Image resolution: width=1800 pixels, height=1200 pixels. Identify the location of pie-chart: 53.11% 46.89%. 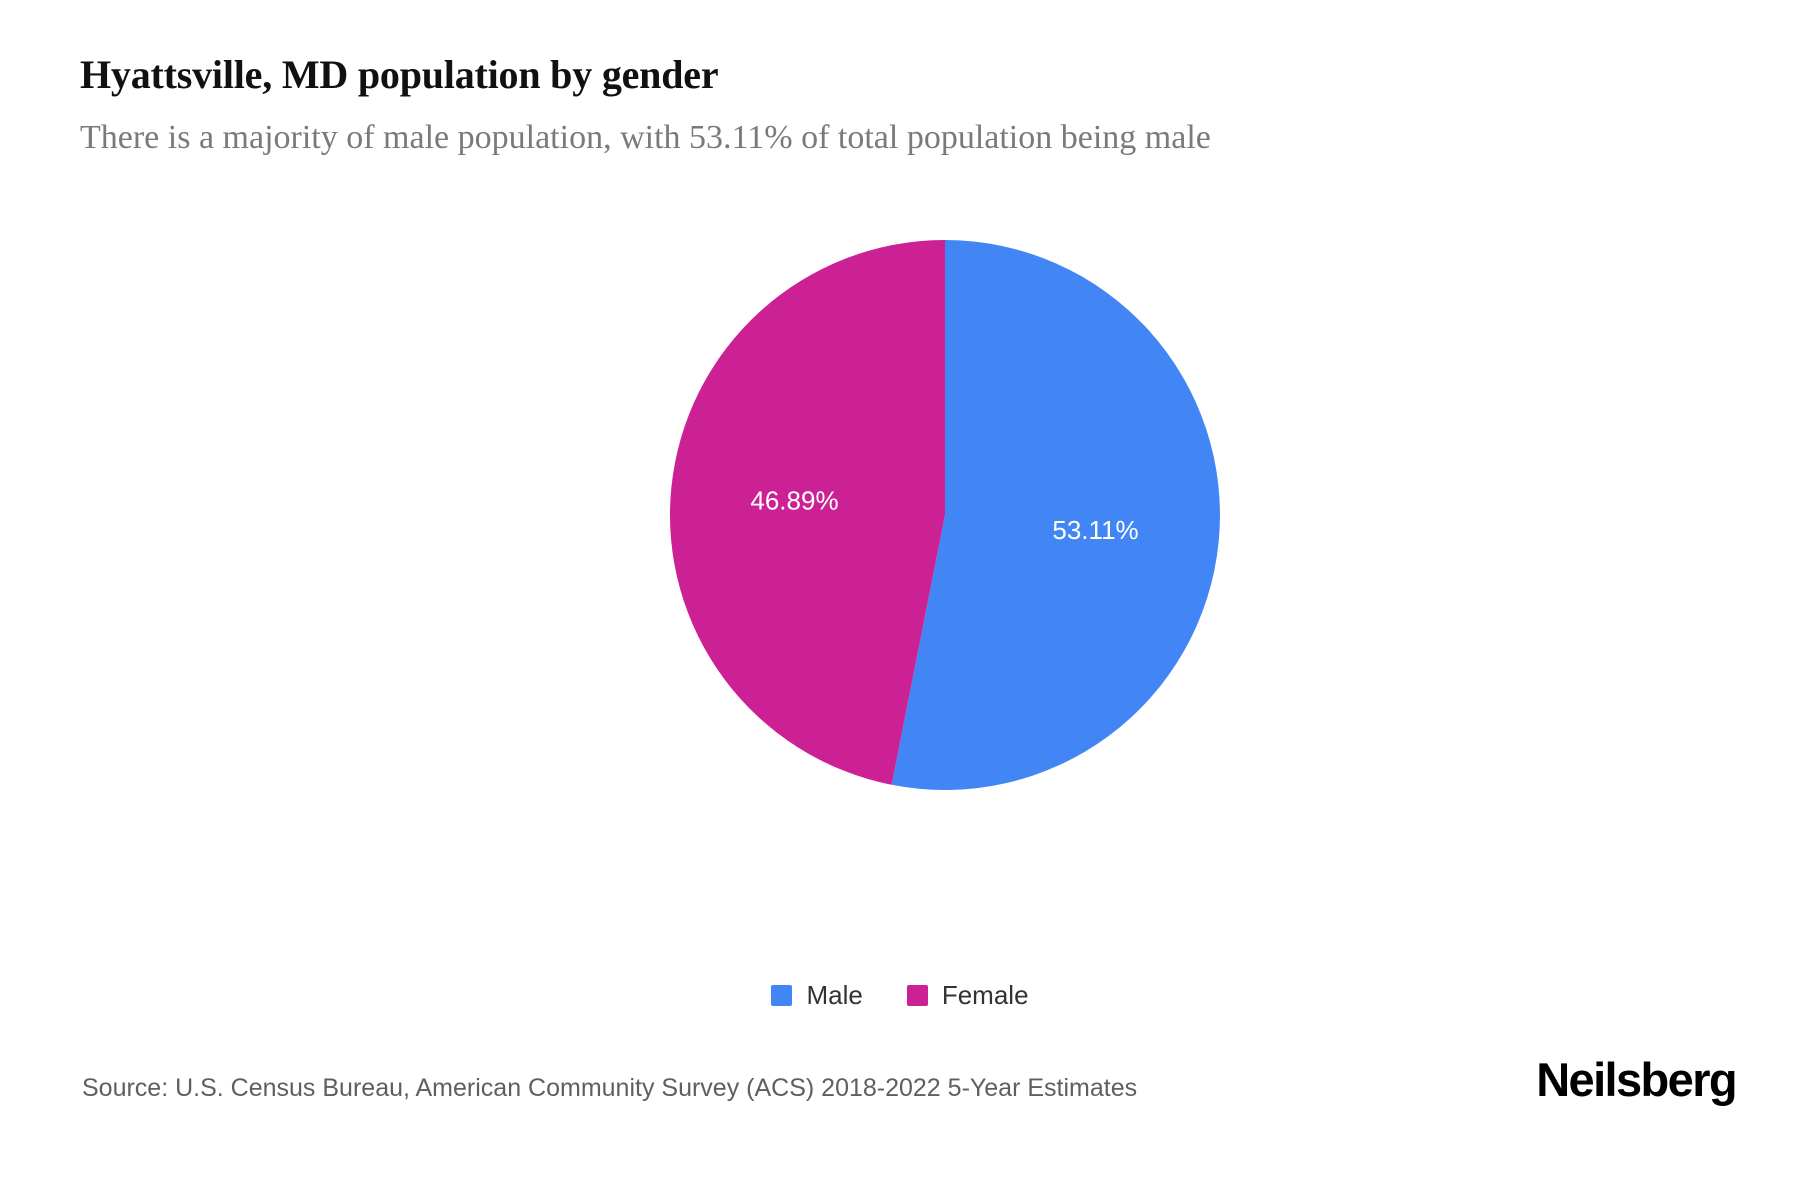
(944, 514).